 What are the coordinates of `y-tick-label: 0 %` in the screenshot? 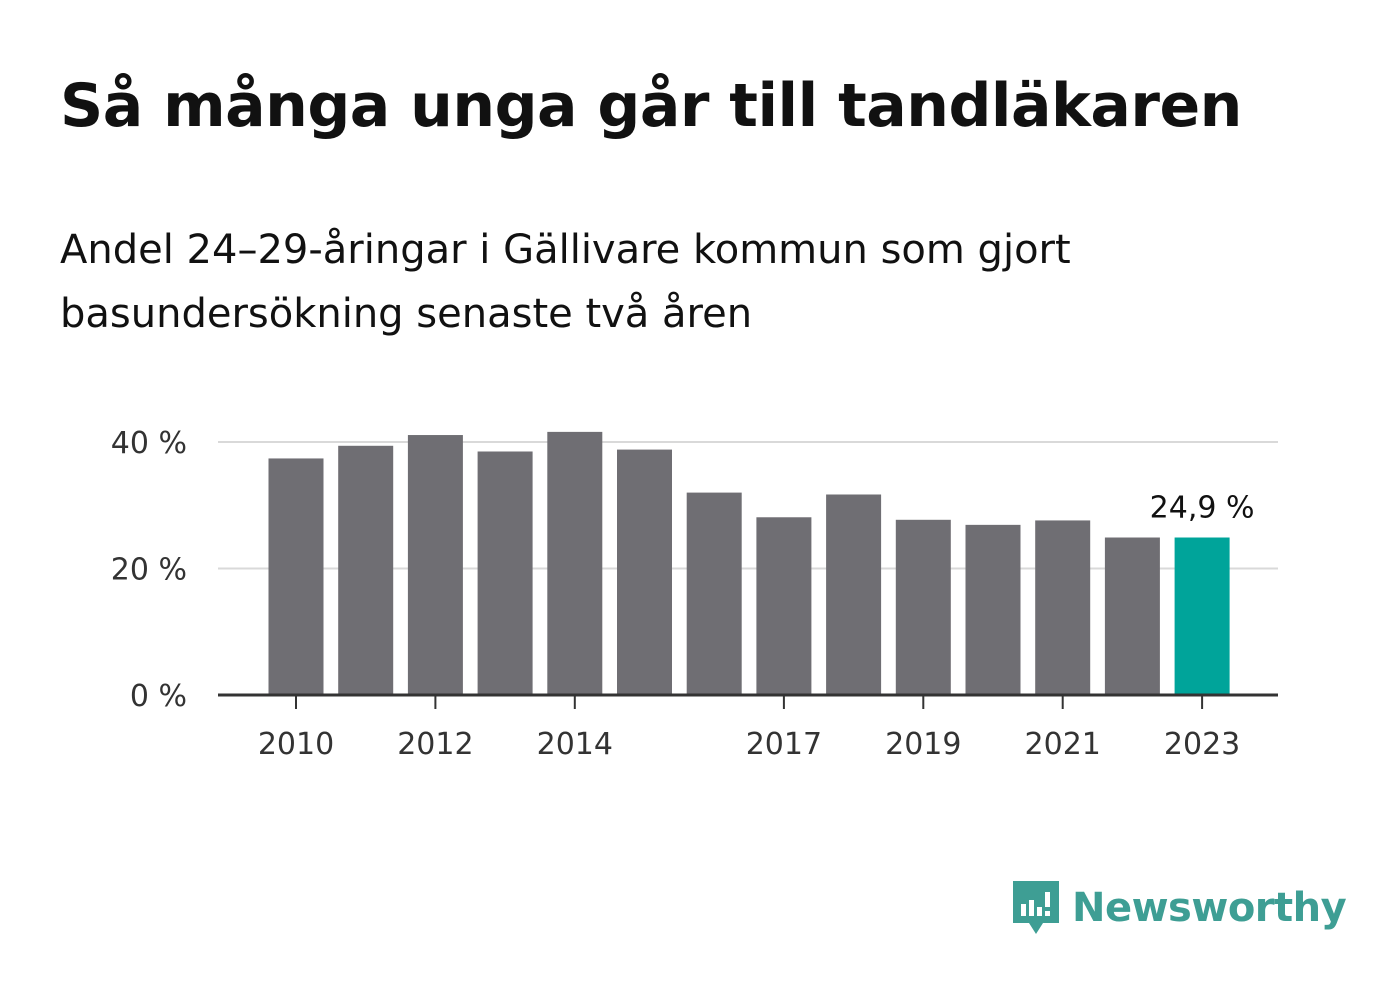 It's located at (158, 696).